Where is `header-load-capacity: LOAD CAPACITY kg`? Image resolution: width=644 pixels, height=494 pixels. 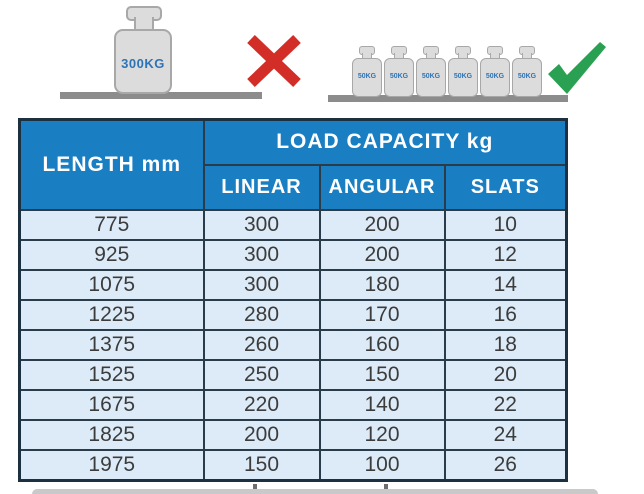
header-load-capacity: LOAD CAPACITY kg is located at coordinates (385, 142).